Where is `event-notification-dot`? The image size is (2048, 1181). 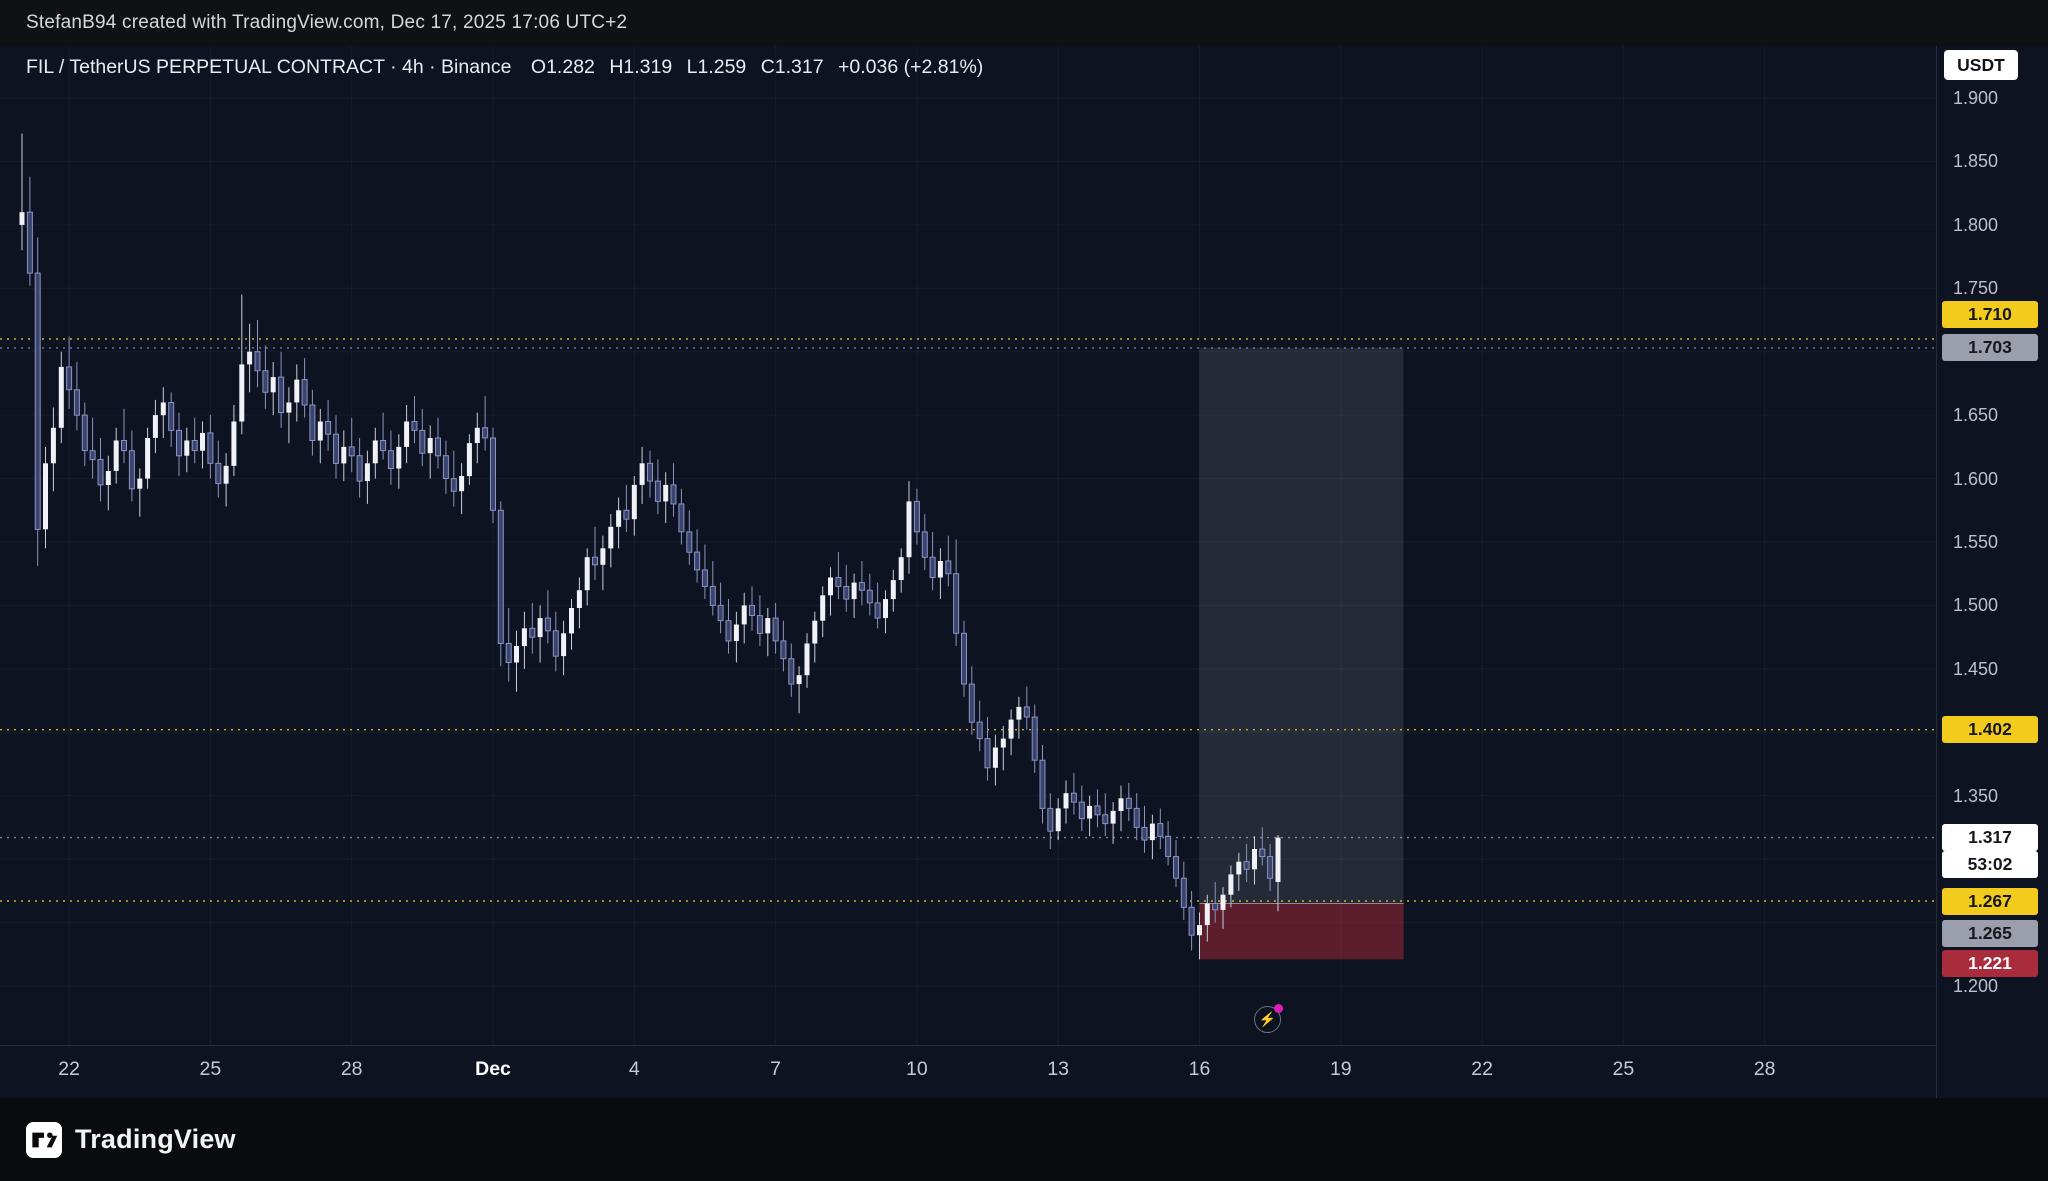 event-notification-dot is located at coordinates (1278, 1008).